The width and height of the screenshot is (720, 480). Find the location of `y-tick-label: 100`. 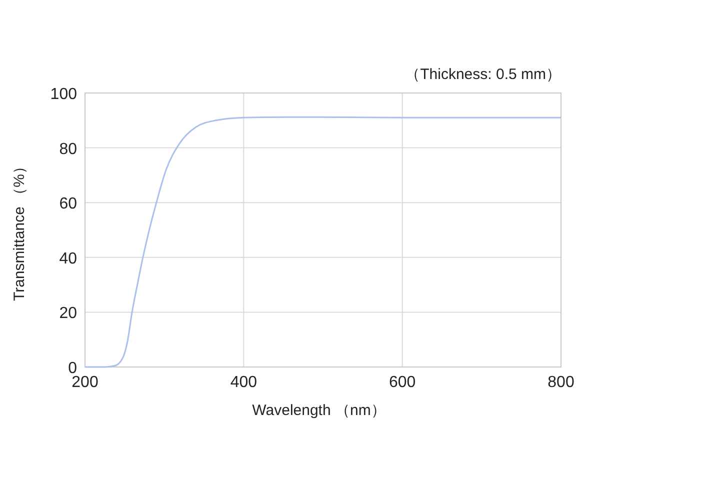

y-tick-label: 100 is located at coordinates (64, 94).